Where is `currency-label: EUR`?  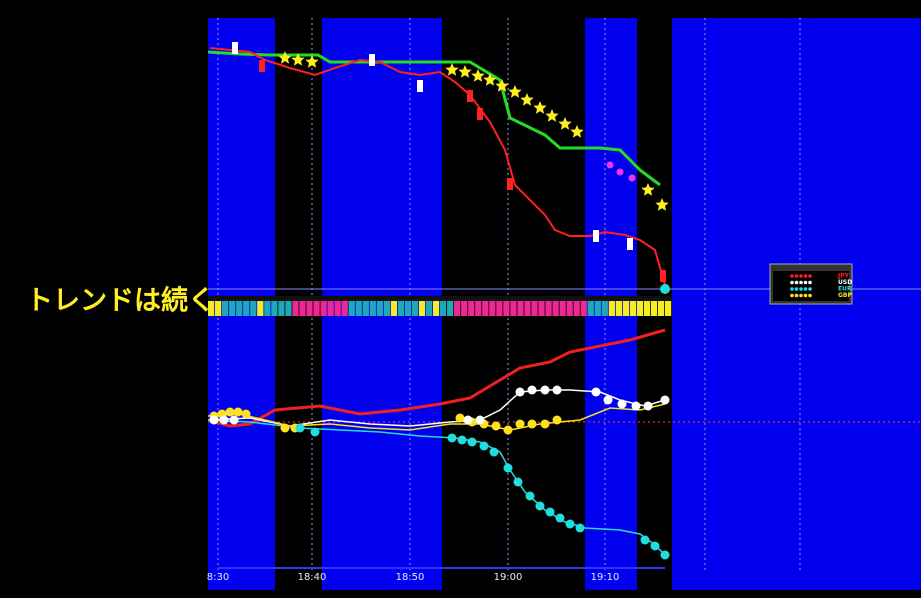 currency-label: EUR is located at coordinates (845, 289).